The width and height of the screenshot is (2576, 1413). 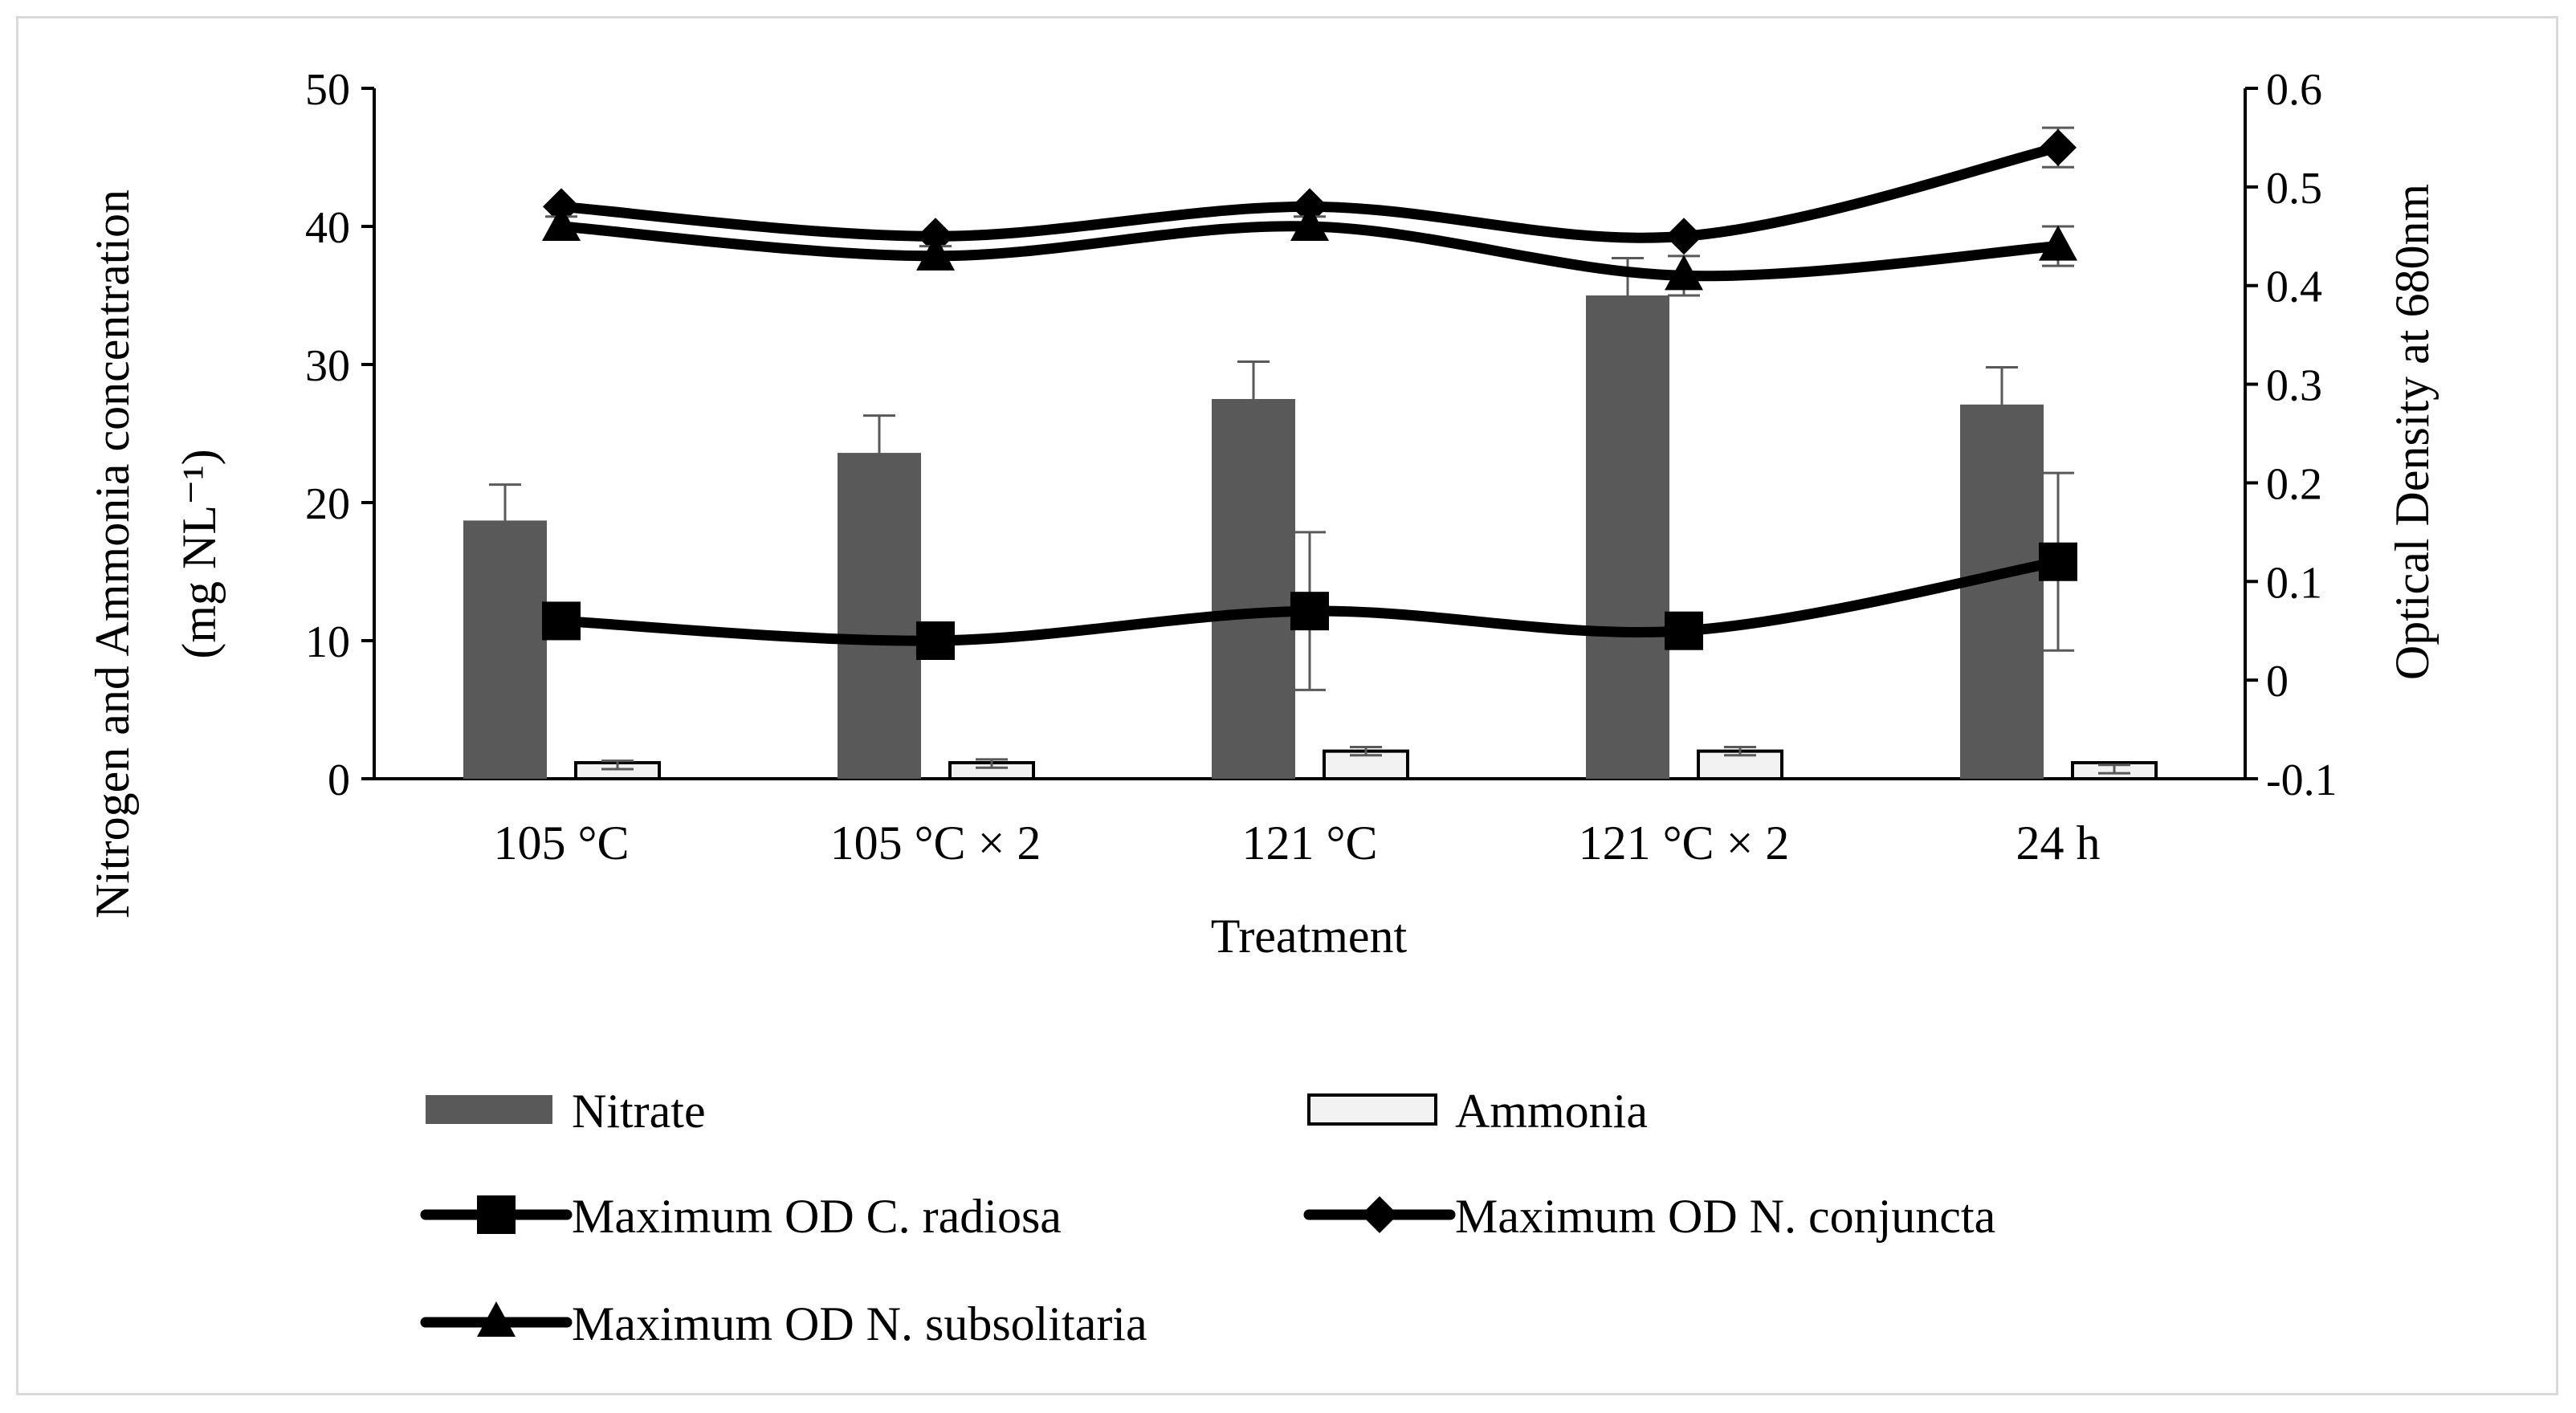 I want to click on x-tick-label: 121 °C × 2, so click(x=1684, y=843).